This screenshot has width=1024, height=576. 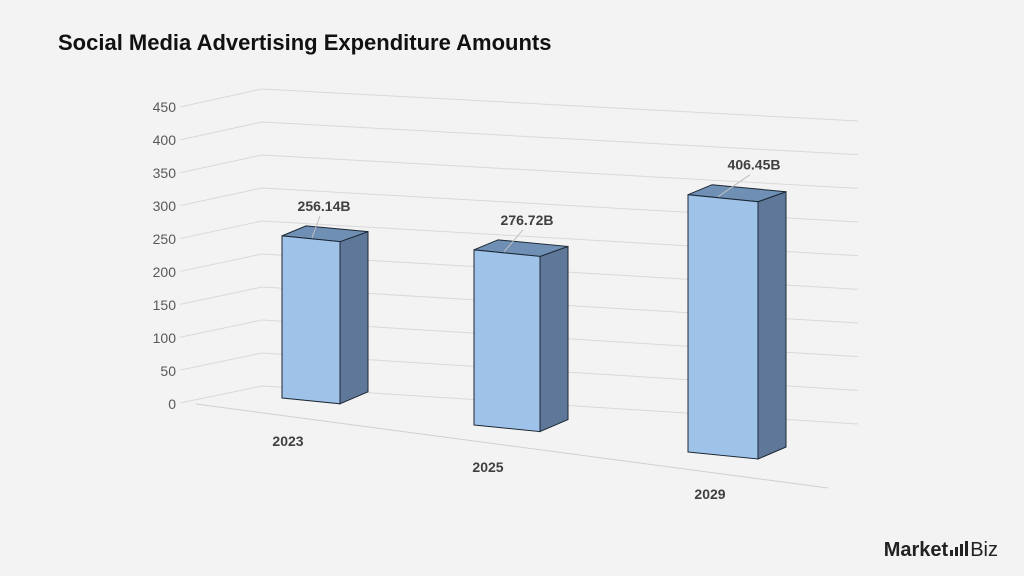 I want to click on data-labels: 256.14B 276.72B 406.45B, so click(x=539, y=205).